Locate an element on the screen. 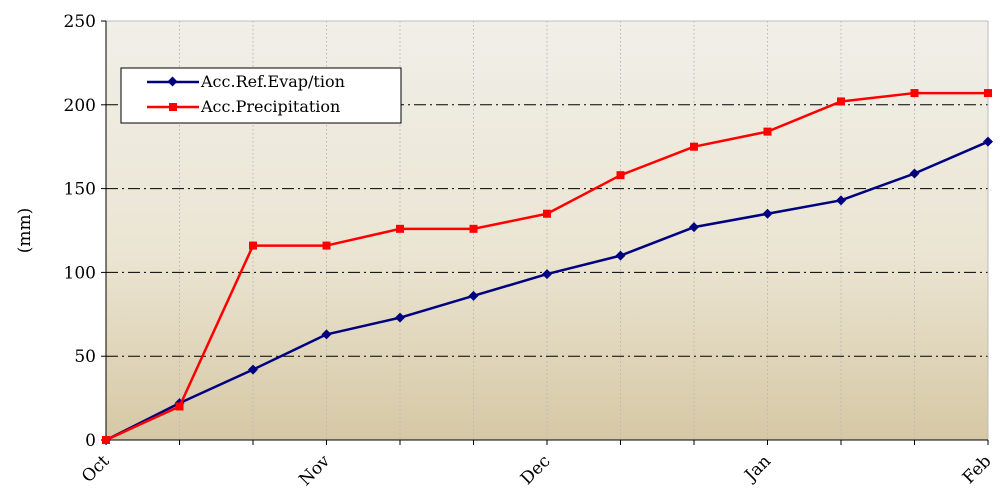  legend-marker-precip is located at coordinates (173, 107).